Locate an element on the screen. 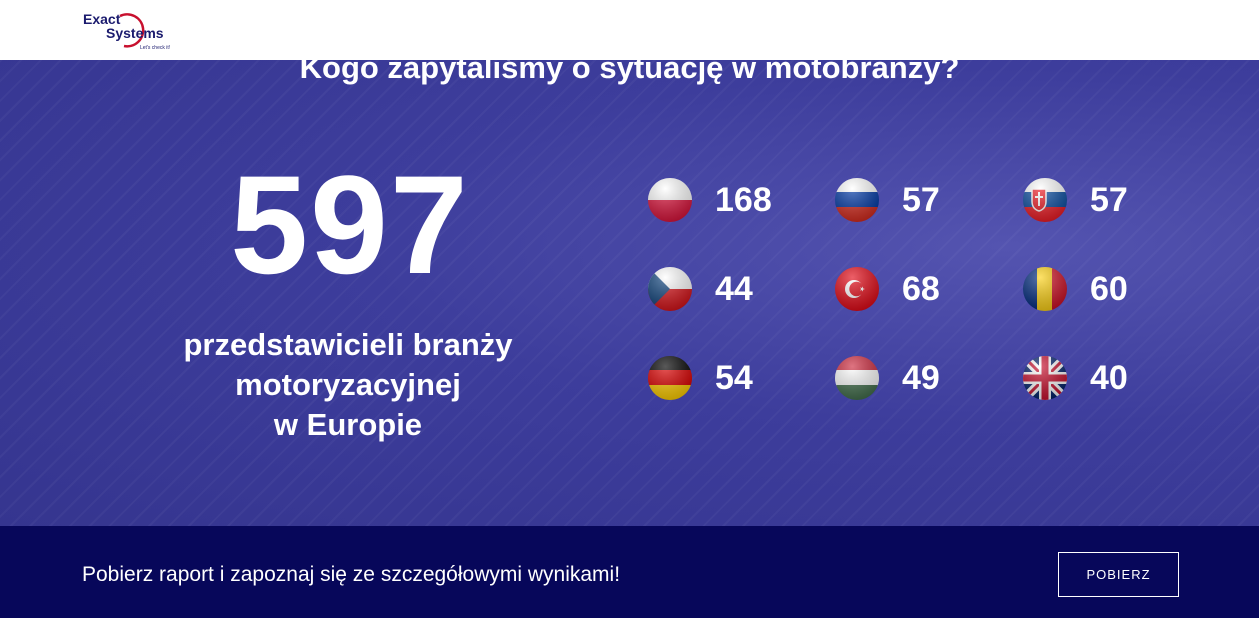 This screenshot has width=1259, height=618. stat-value: 68 is located at coordinates (921, 288).